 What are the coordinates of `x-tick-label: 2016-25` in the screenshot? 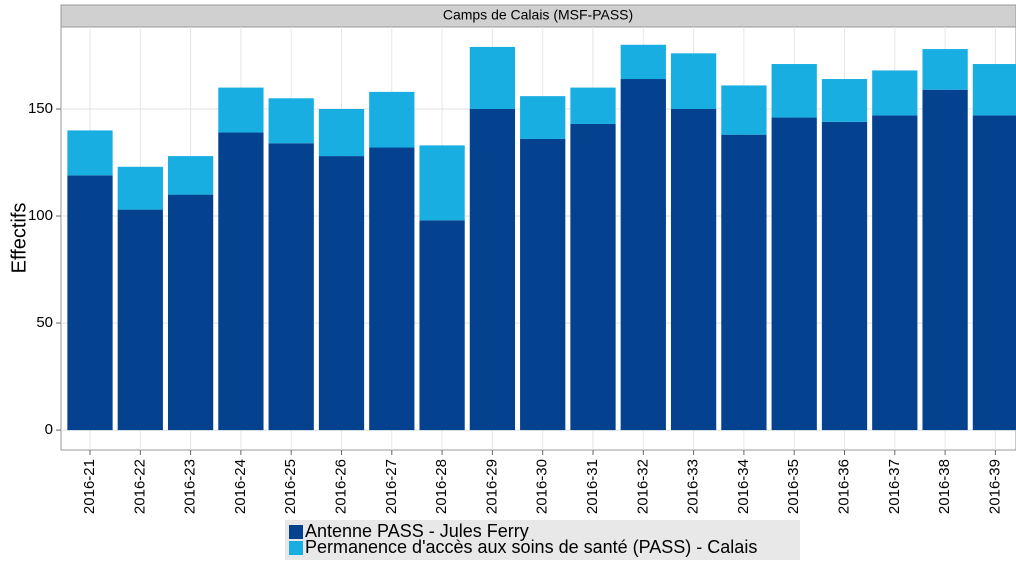 It's located at (290, 486).